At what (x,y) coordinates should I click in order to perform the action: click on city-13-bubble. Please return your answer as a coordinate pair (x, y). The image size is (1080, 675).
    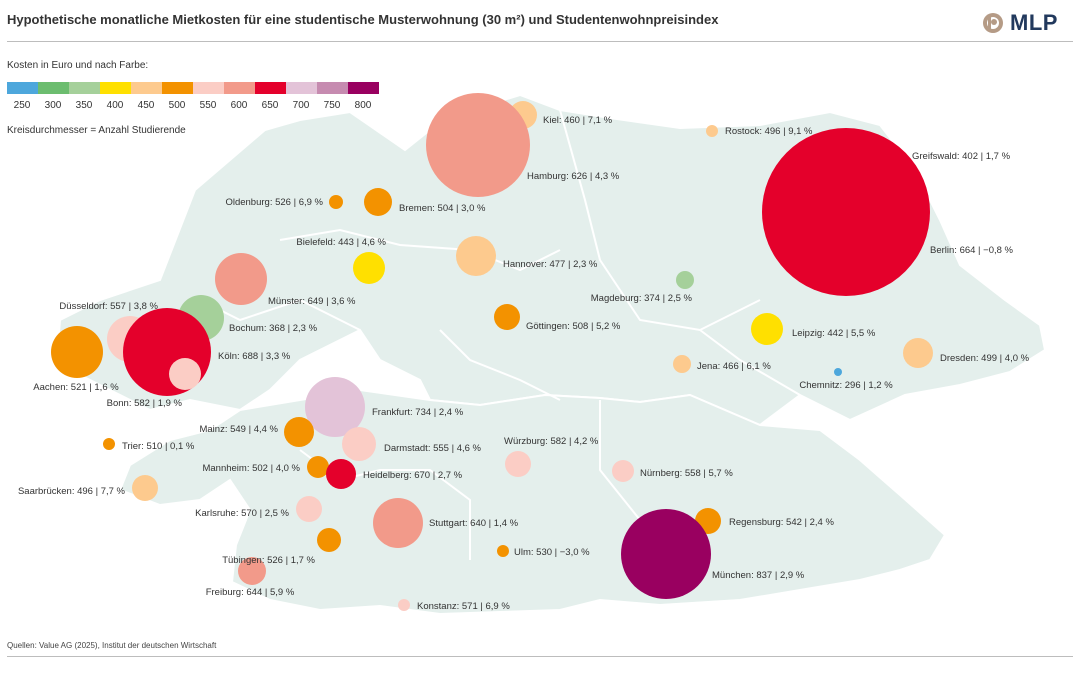
    Looking at the image, I should click on (507, 317).